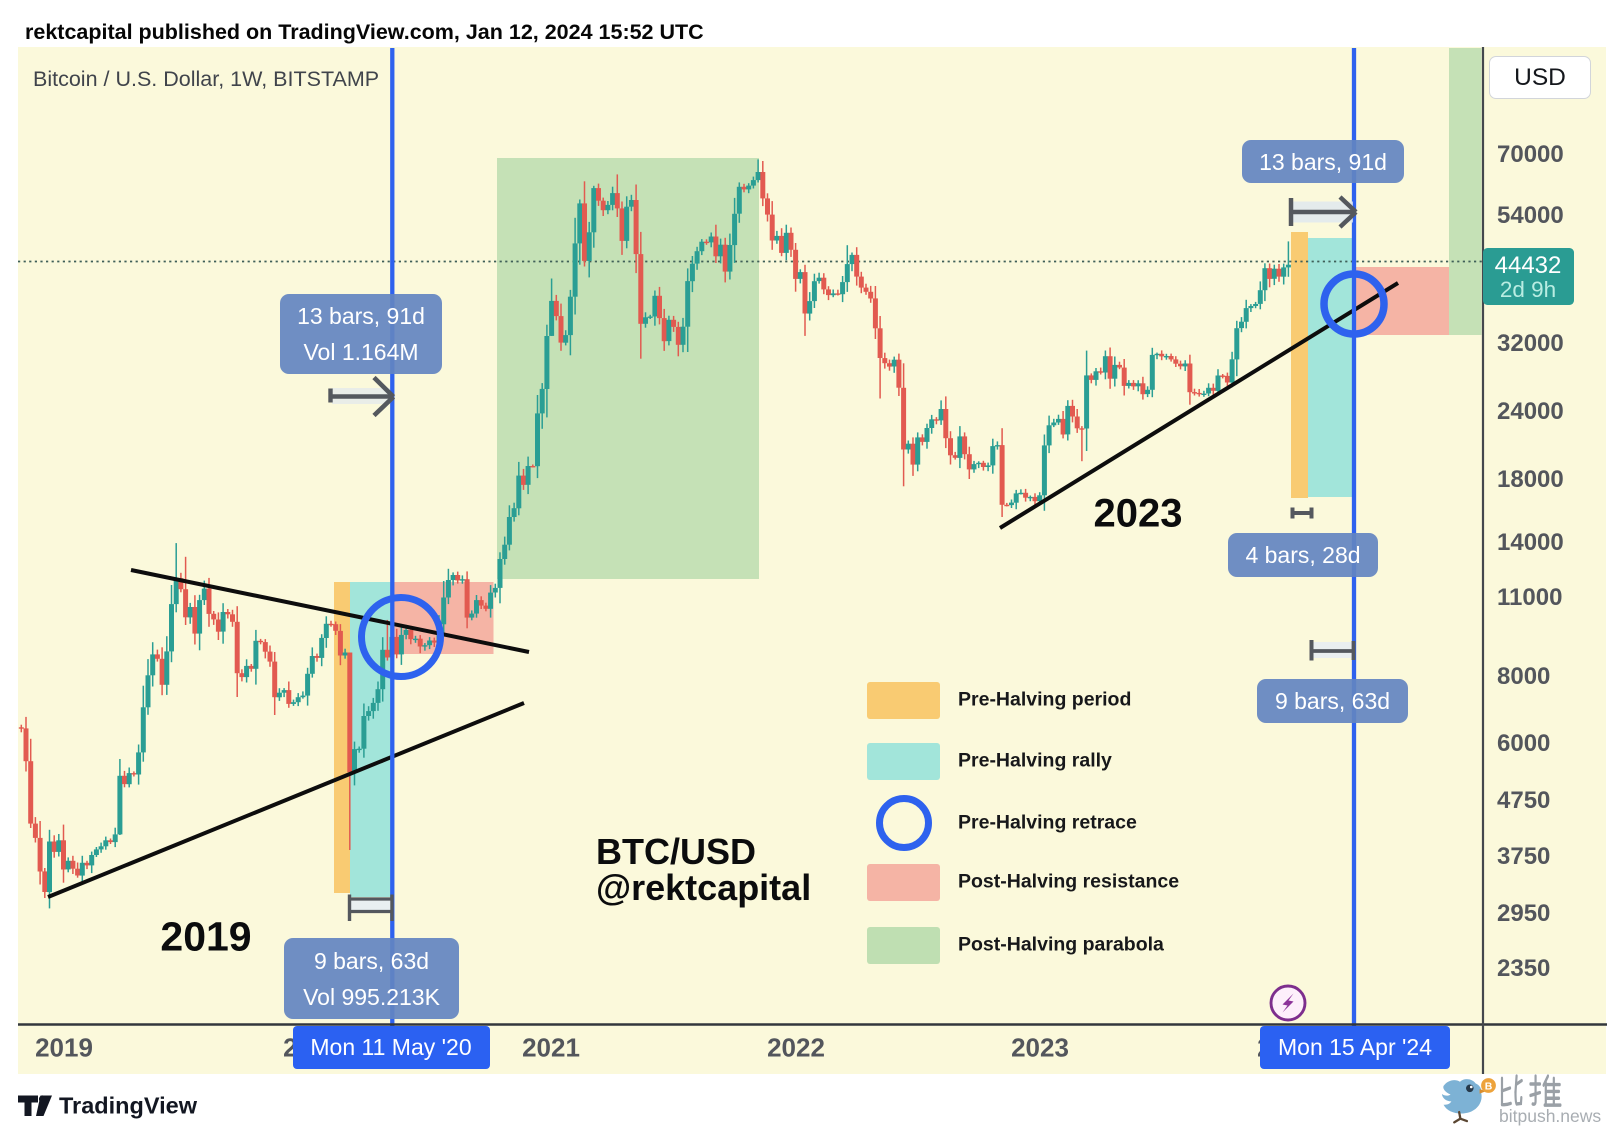 This screenshot has width=1615, height=1139. What do you see at coordinates (1489, 1087) in the screenshot?
I see `svg-text: B` at bounding box center [1489, 1087].